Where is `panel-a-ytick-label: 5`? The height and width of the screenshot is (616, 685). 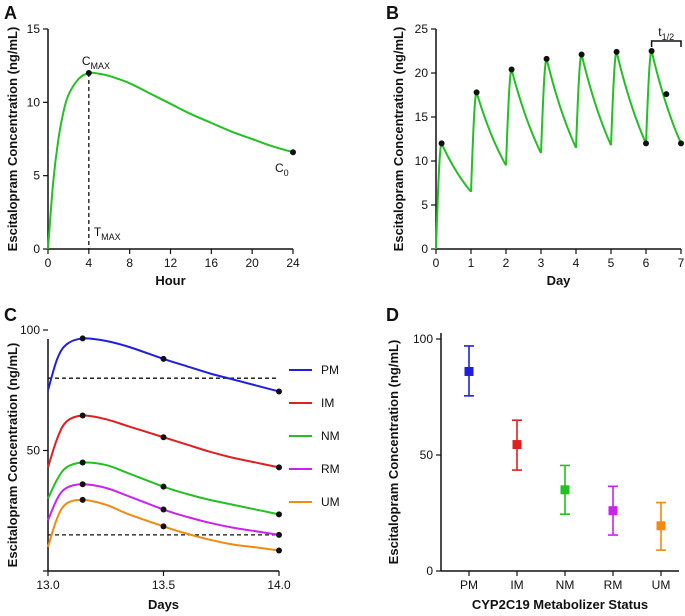
panel-a-ytick-label: 5 is located at coordinates (36, 176).